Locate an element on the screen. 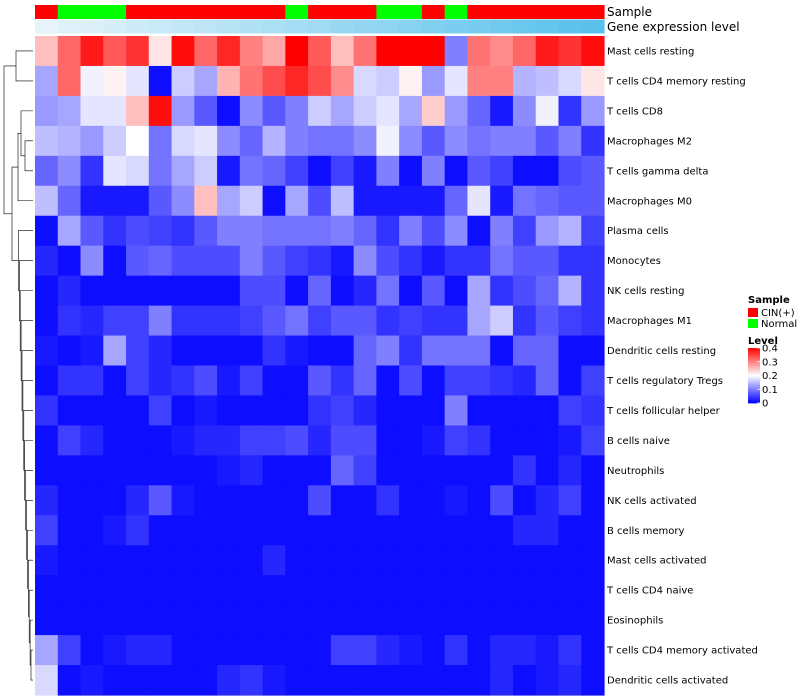  legend-sample-label: CIN(+) is located at coordinates (778, 313).